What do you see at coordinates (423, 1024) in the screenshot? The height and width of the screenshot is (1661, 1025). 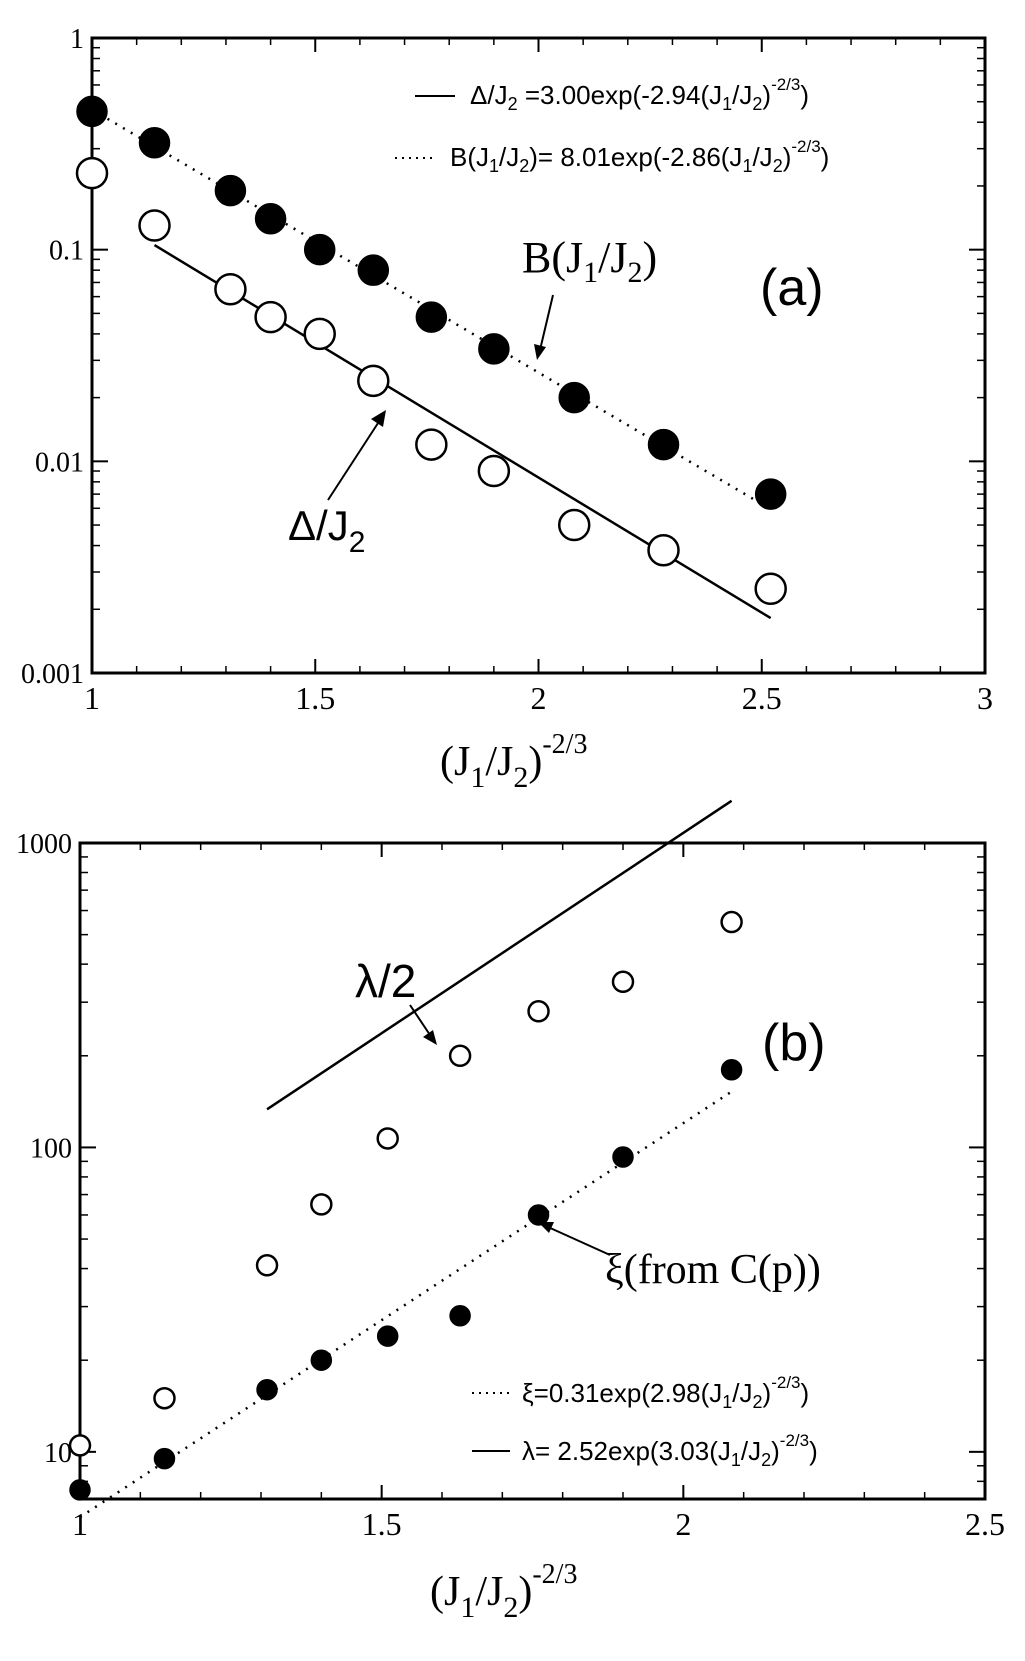 I see `arrow-lambda` at bounding box center [423, 1024].